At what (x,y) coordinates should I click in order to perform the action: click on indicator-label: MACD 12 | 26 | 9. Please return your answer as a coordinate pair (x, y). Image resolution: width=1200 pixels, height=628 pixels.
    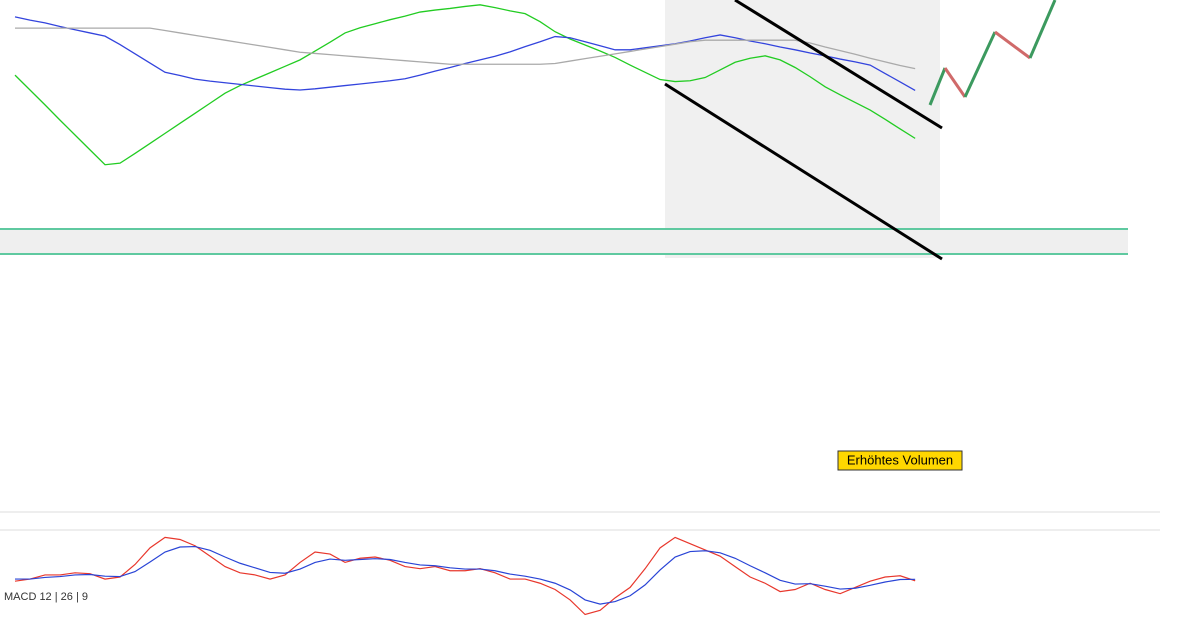
    Looking at the image, I should click on (46, 597).